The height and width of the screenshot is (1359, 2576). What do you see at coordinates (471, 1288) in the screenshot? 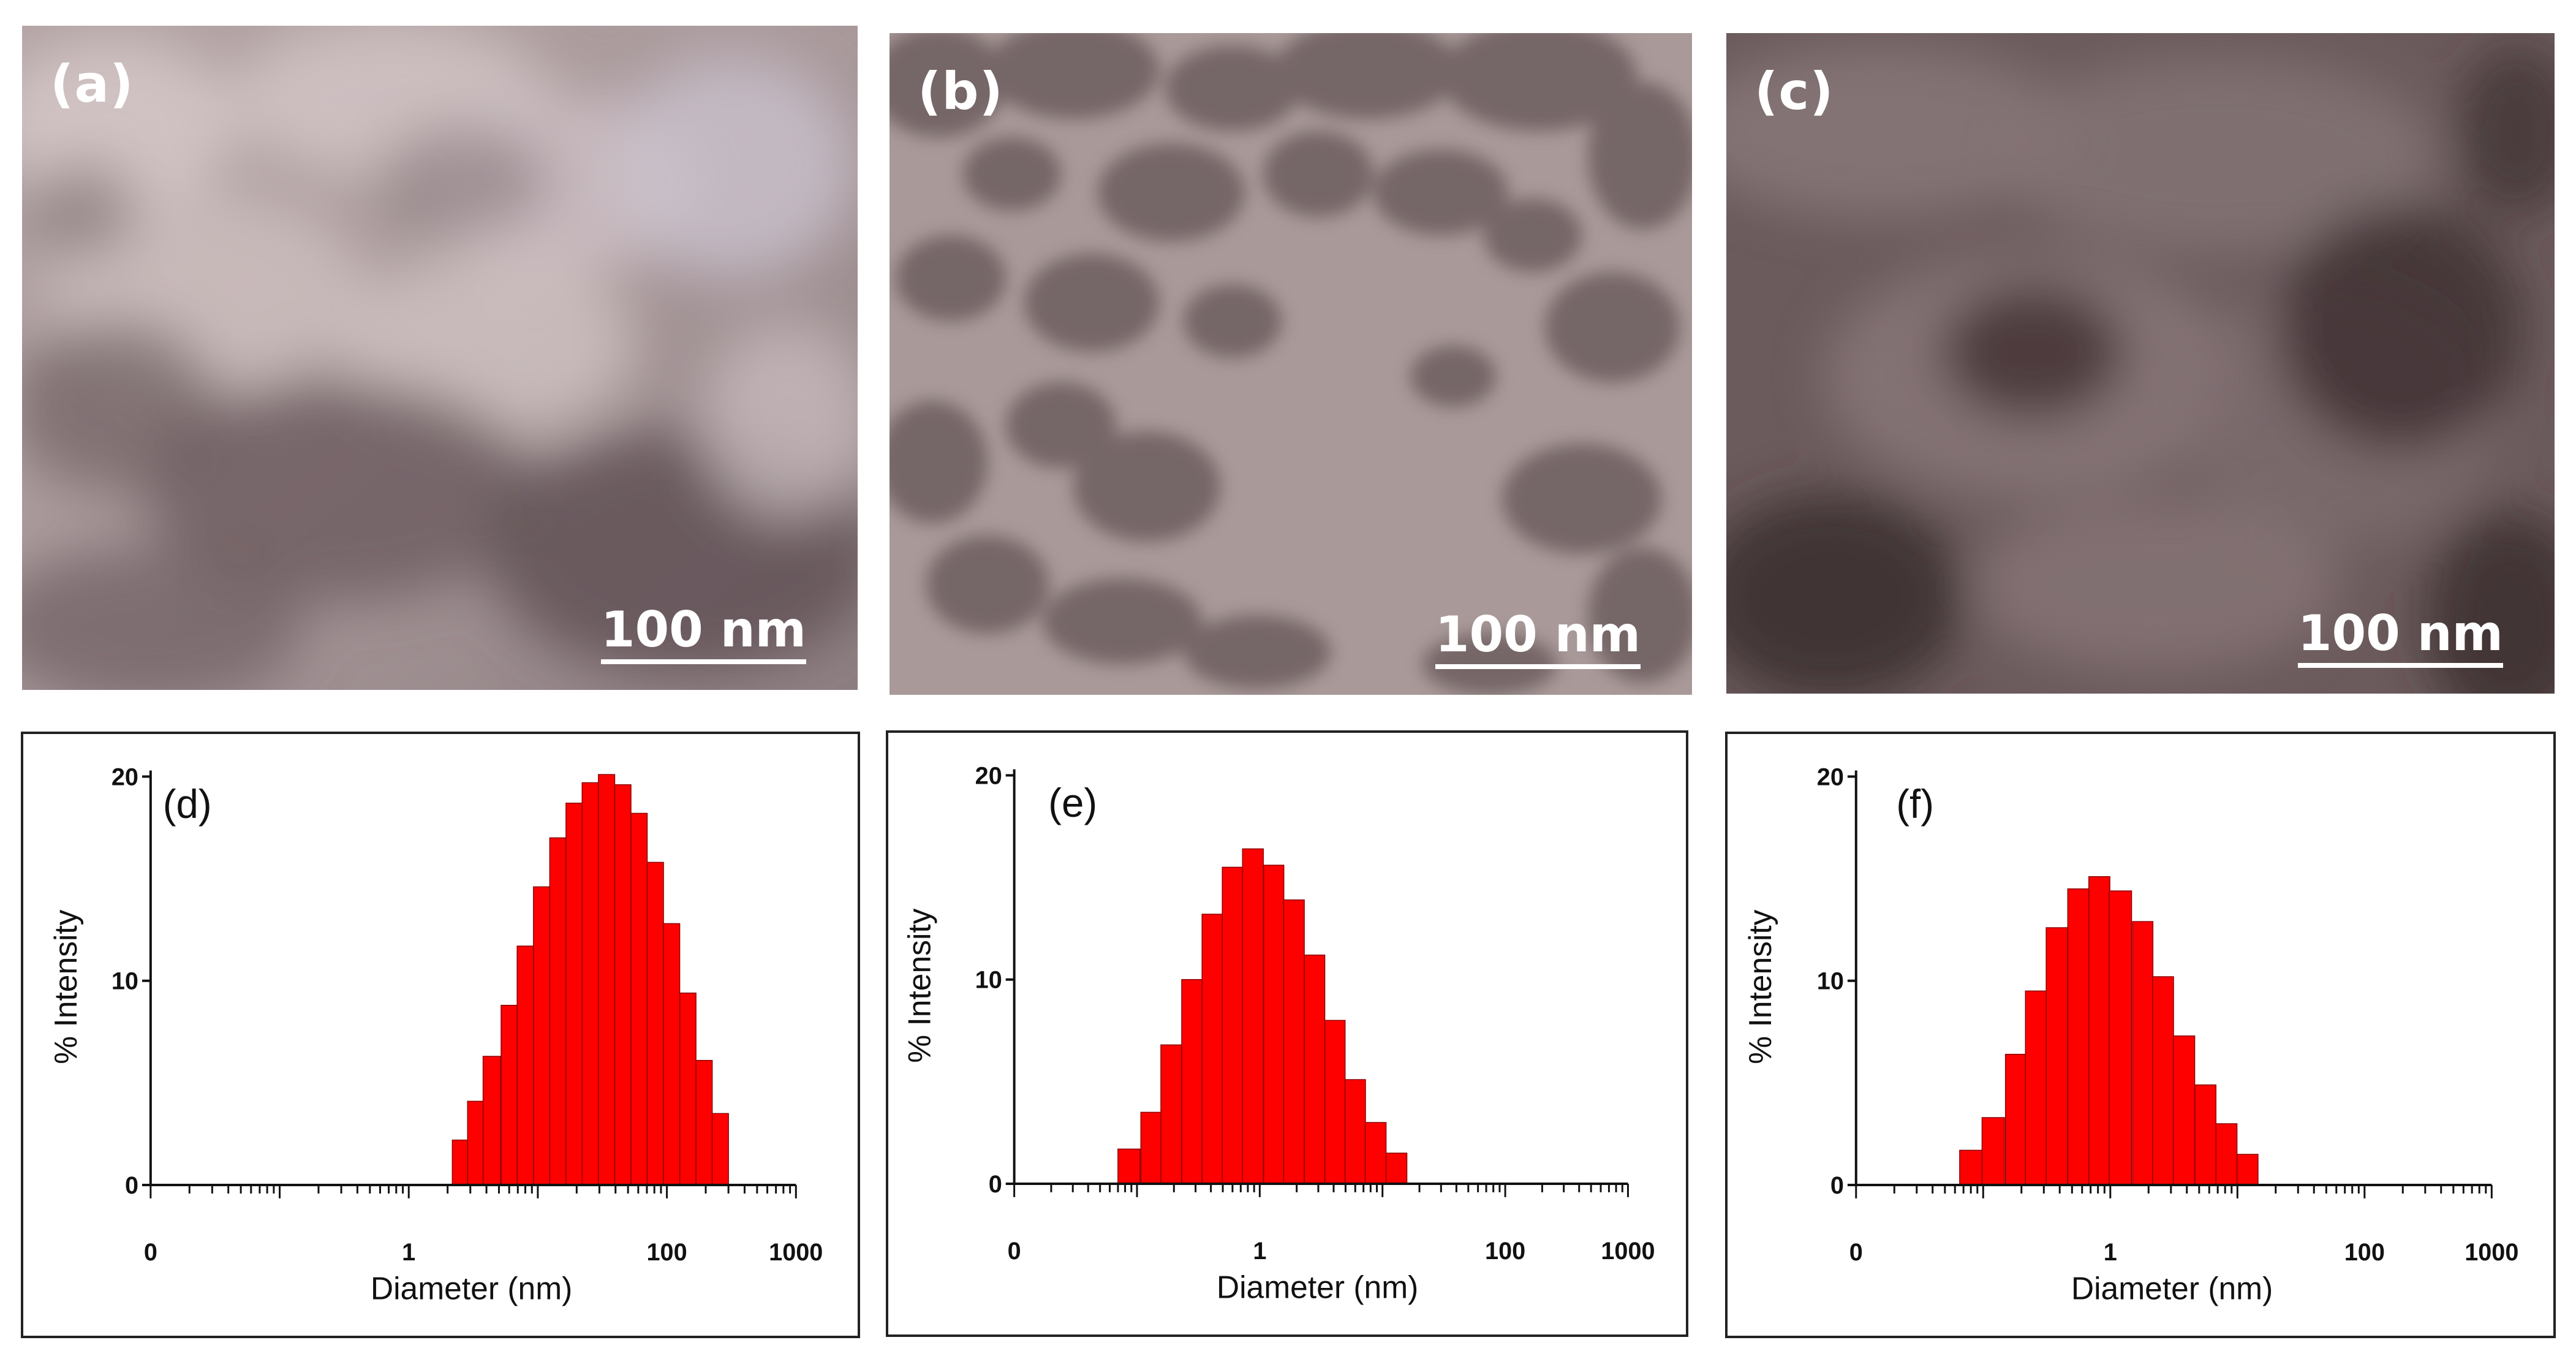
I see `x-axis-title-d: Diameter (nm)` at bounding box center [471, 1288].